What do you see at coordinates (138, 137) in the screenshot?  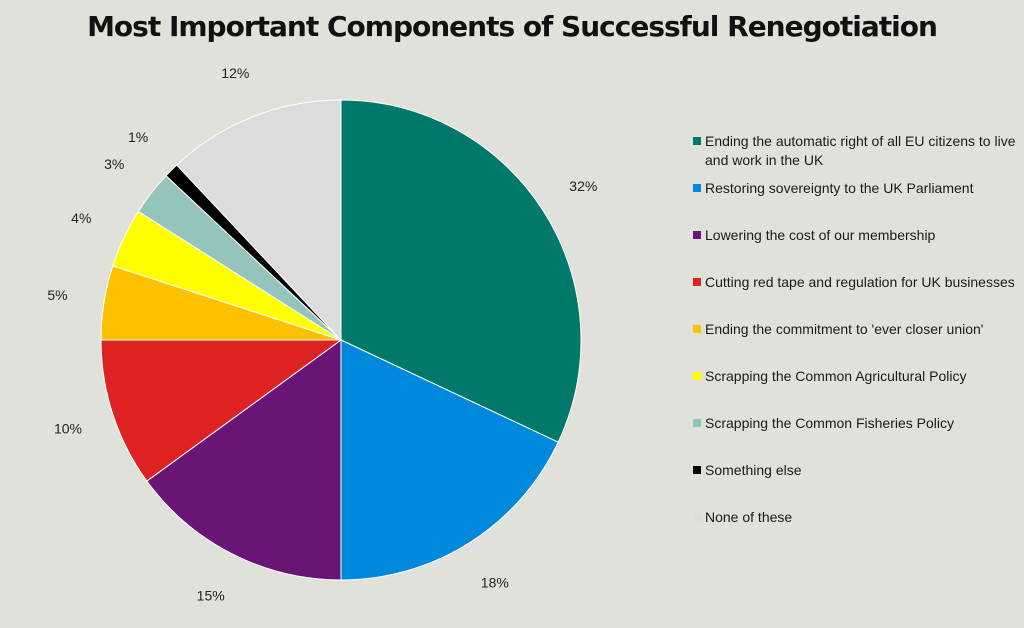 I see `slice-percent-label: 1%` at bounding box center [138, 137].